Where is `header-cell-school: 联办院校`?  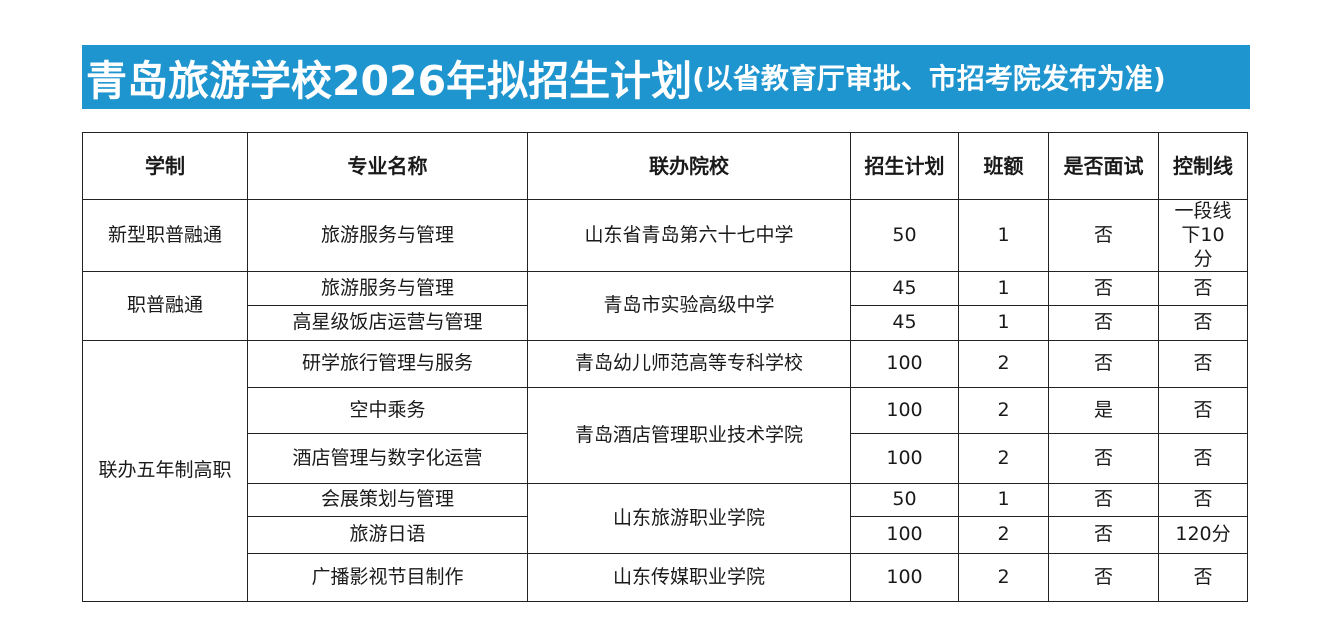
header-cell-school: 联办院校 is located at coordinates (689, 166).